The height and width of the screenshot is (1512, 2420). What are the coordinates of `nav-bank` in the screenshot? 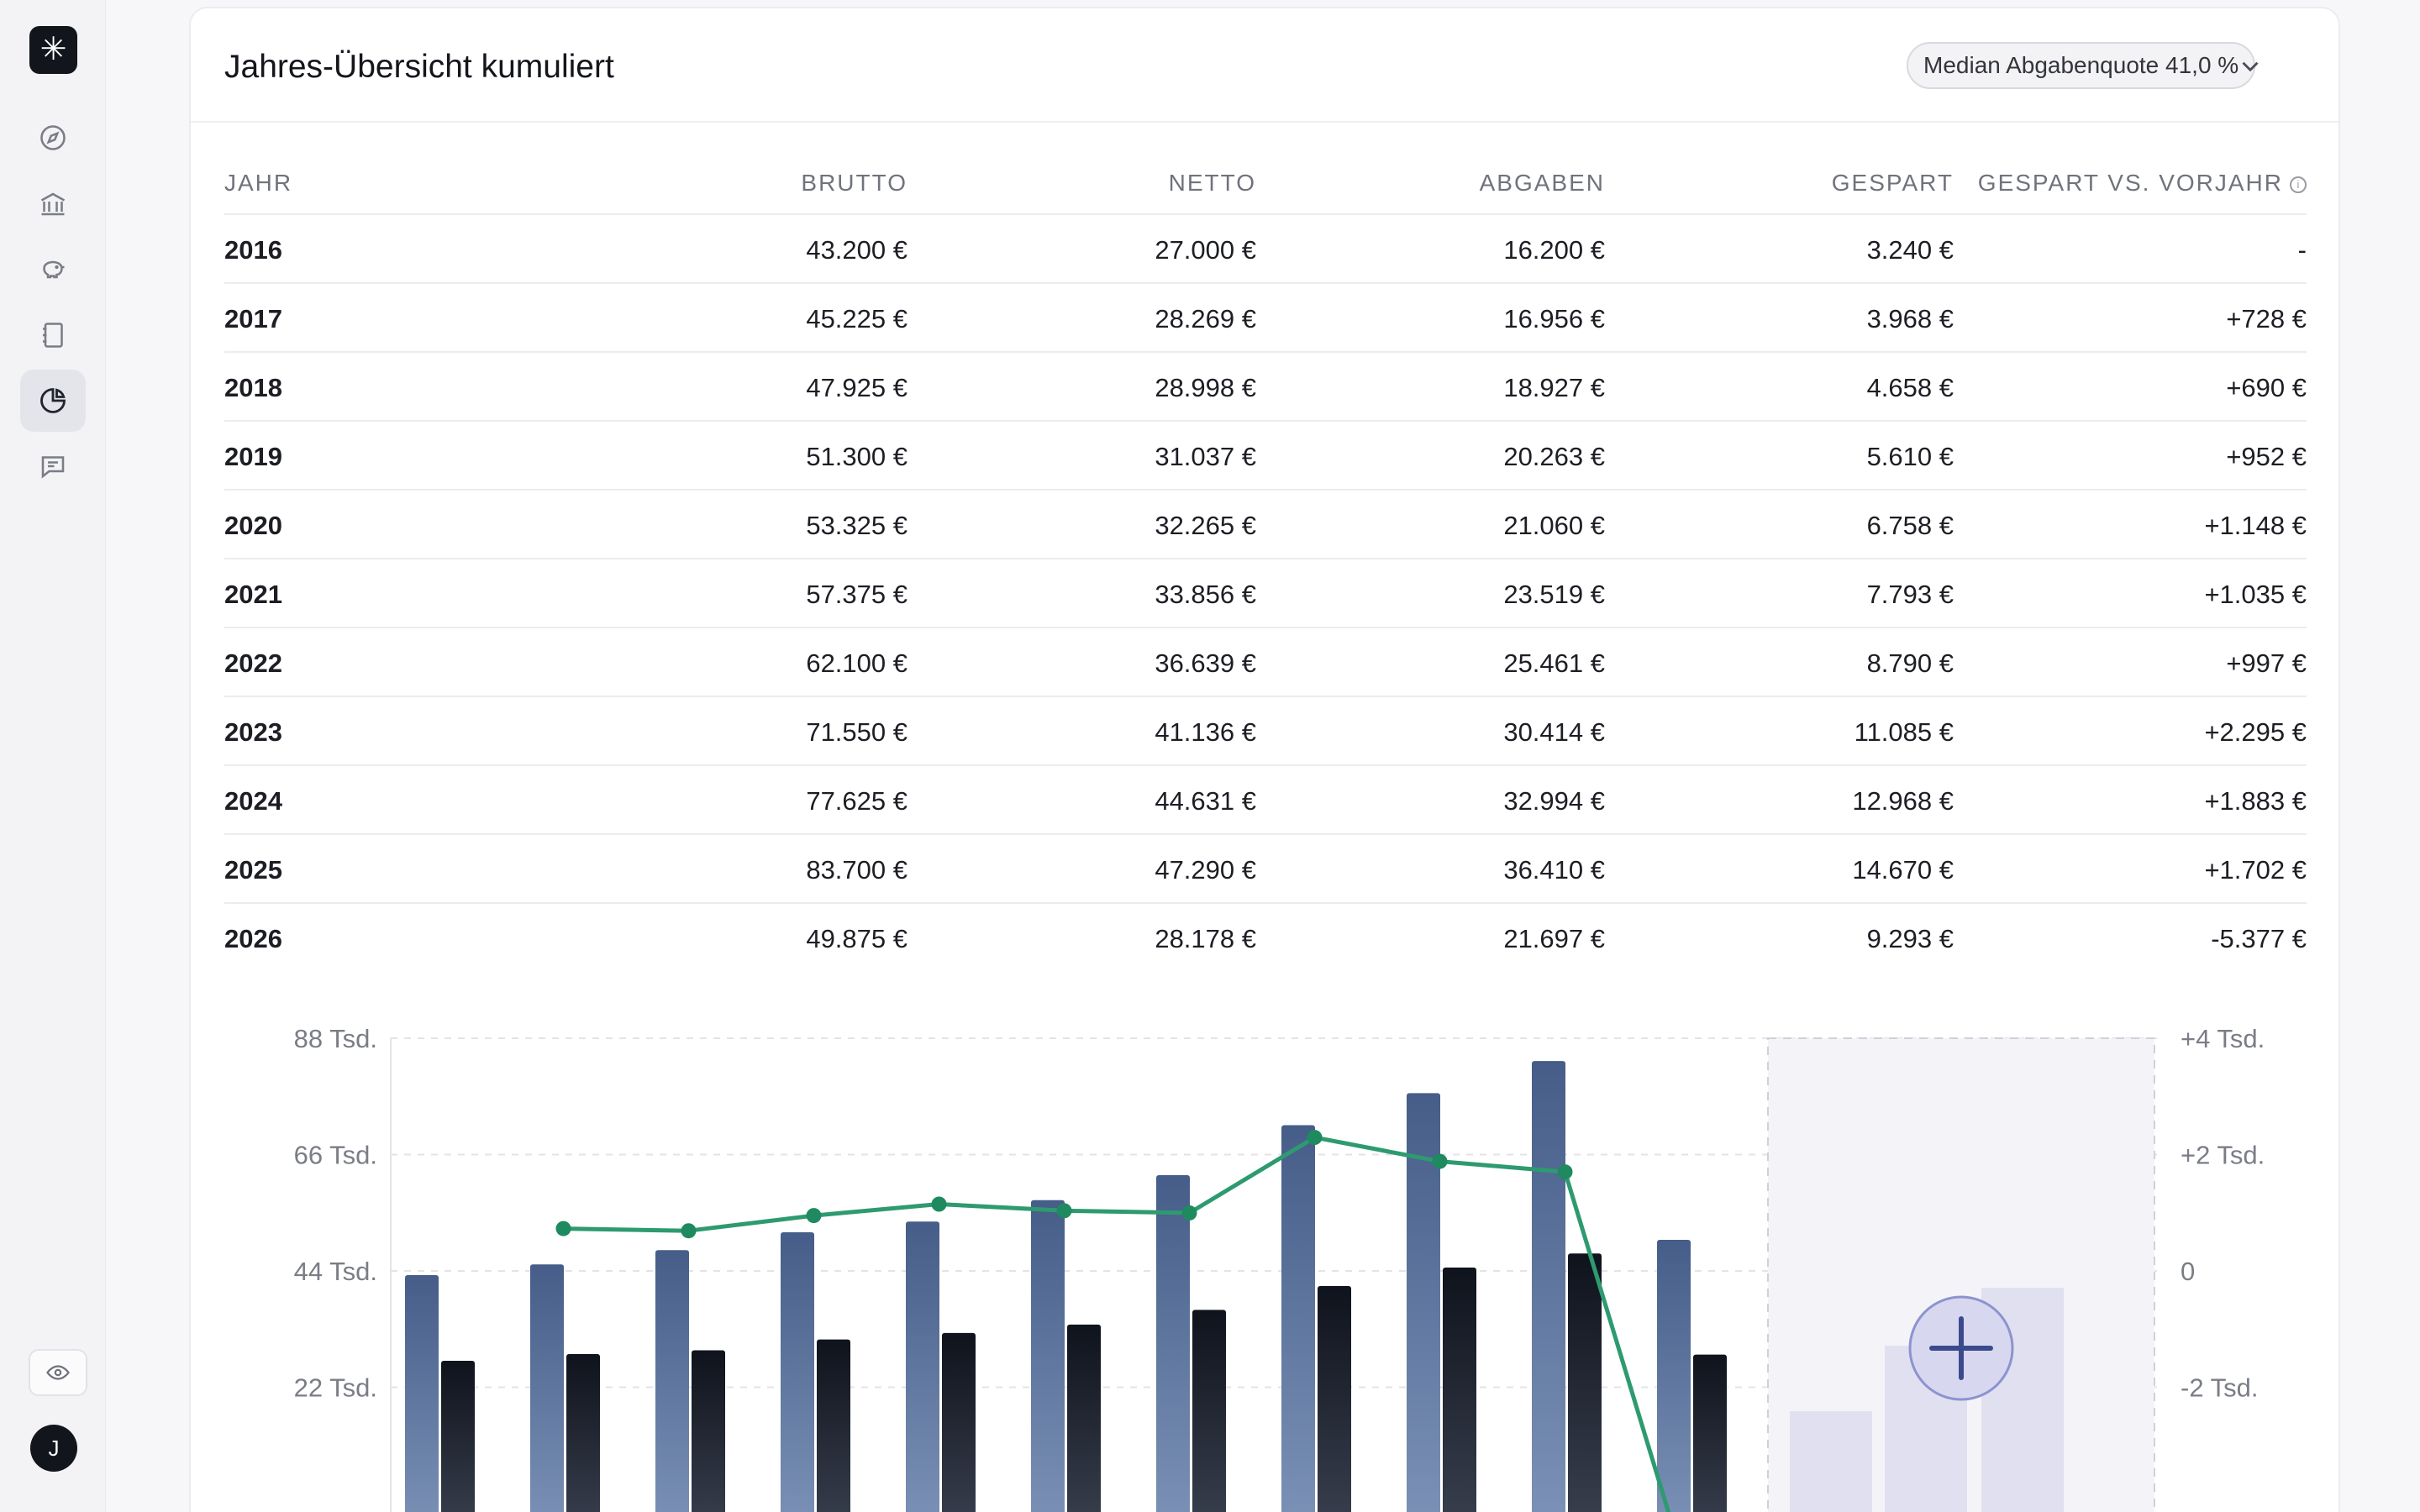 It's located at (53, 204).